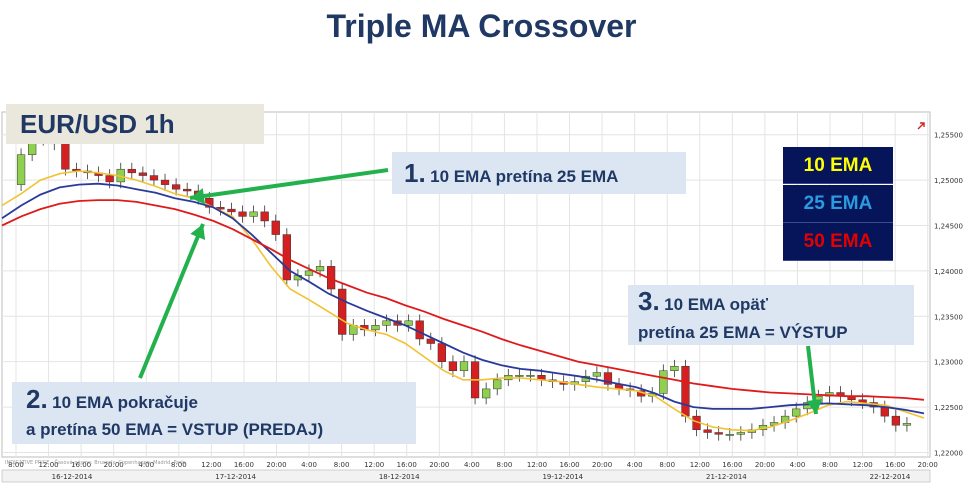  What do you see at coordinates (125, 402) in the screenshot?
I see `callout-text-line1: 10 EMA pokračuje` at bounding box center [125, 402].